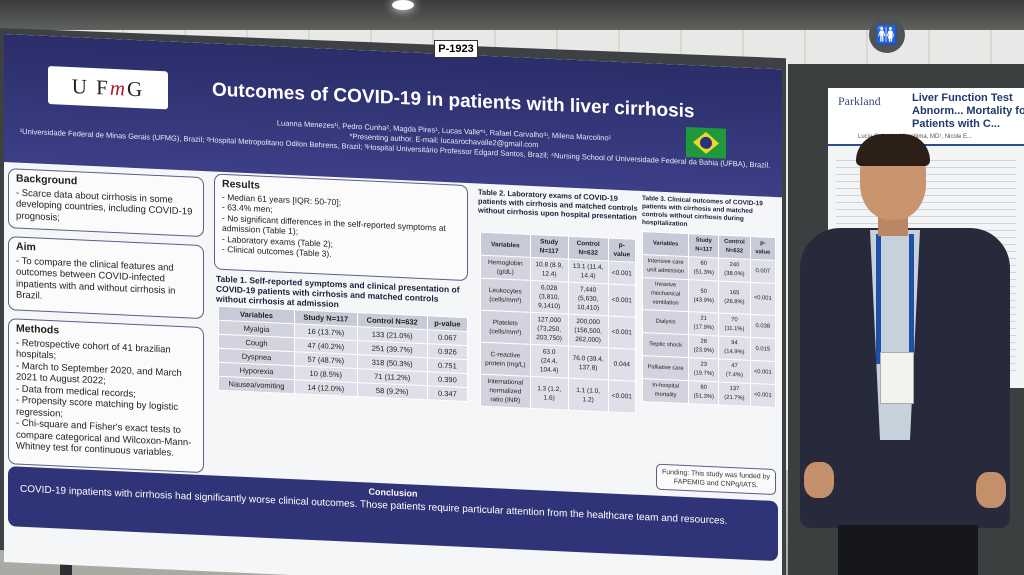  I want to click on table-cell: 240 (38.0%), so click(734, 270).